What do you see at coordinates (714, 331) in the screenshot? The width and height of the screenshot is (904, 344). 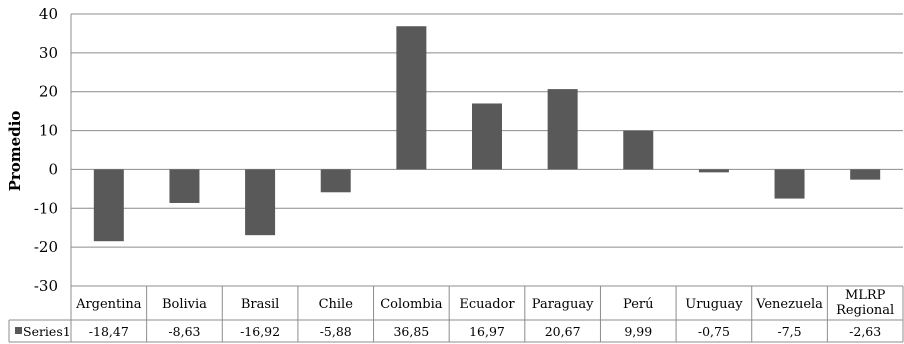 I see `data-table-value: -0,75` at bounding box center [714, 331].